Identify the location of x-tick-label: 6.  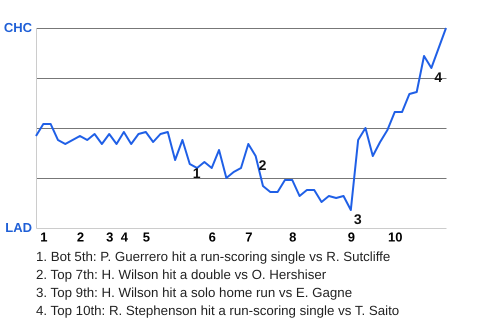
(212, 237).